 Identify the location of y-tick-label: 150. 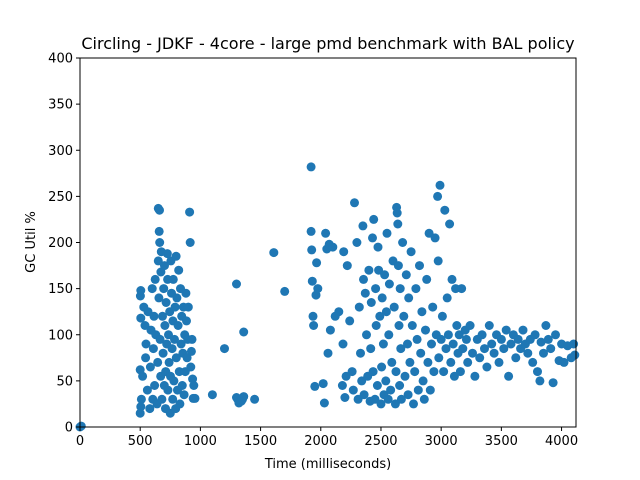
(60, 289).